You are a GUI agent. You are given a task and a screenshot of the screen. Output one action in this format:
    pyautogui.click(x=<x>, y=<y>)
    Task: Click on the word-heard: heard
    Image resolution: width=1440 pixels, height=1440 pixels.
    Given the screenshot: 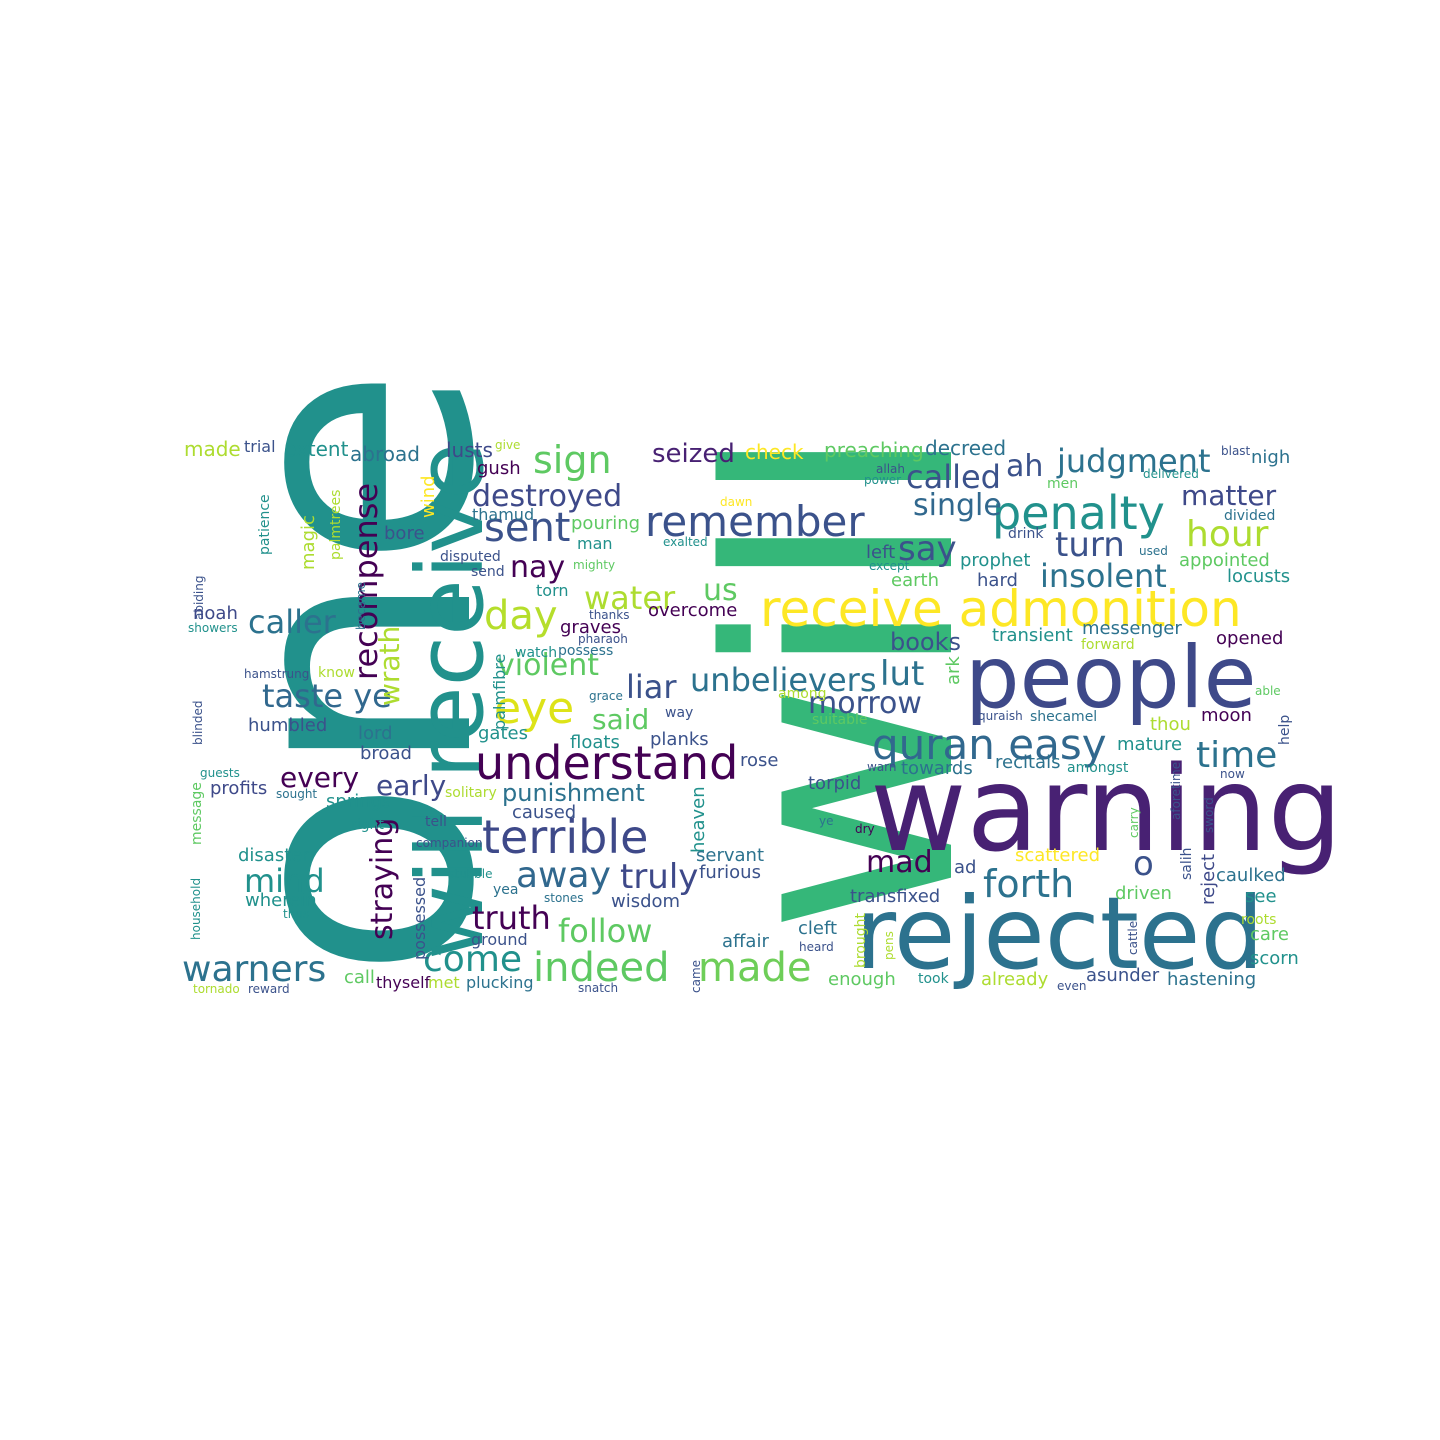 What is the action you would take?
    pyautogui.click(x=816, y=947)
    